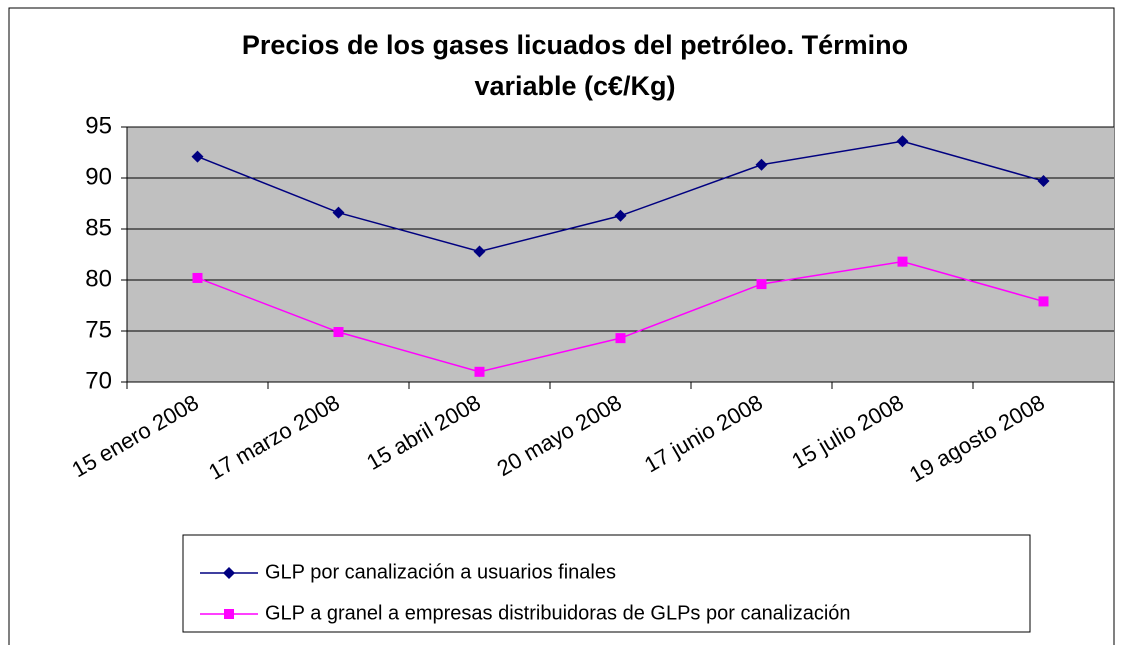  What do you see at coordinates (274, 437) in the screenshot?
I see `x-tick-label: 17 marzo 2008` at bounding box center [274, 437].